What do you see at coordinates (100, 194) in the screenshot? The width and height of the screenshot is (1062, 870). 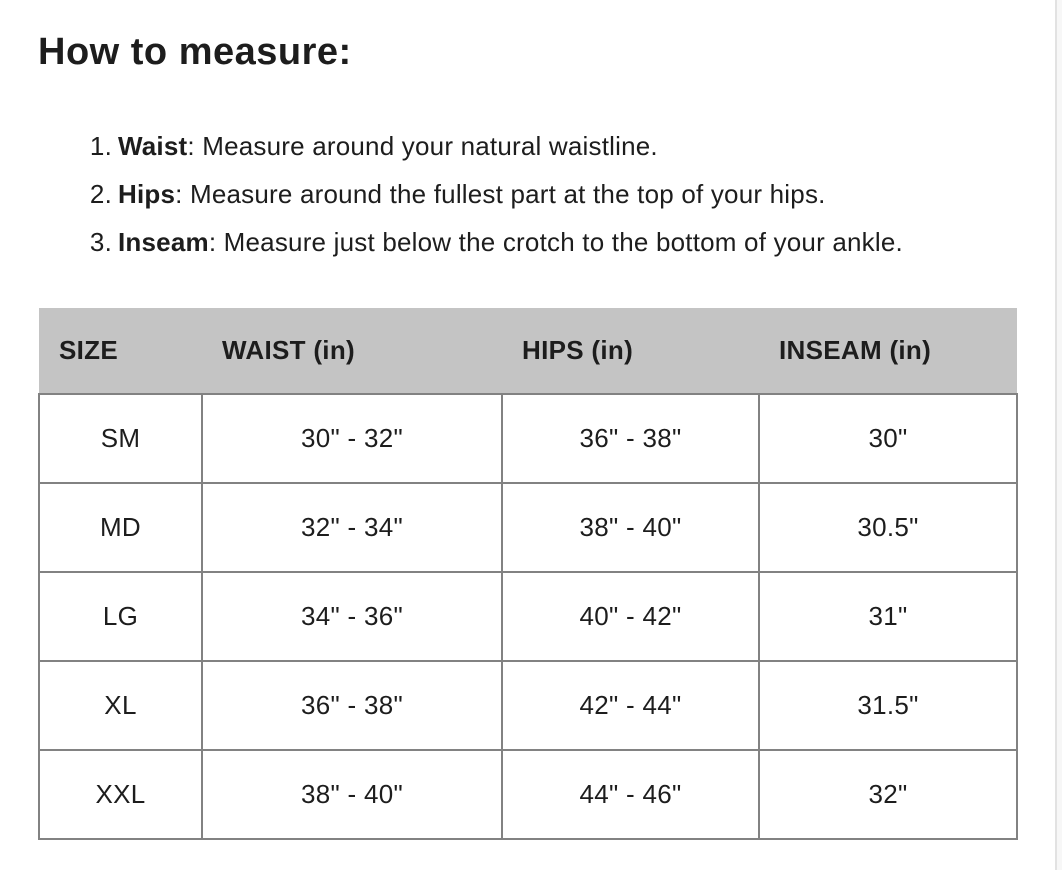 I see `instruction-number: 2.` at bounding box center [100, 194].